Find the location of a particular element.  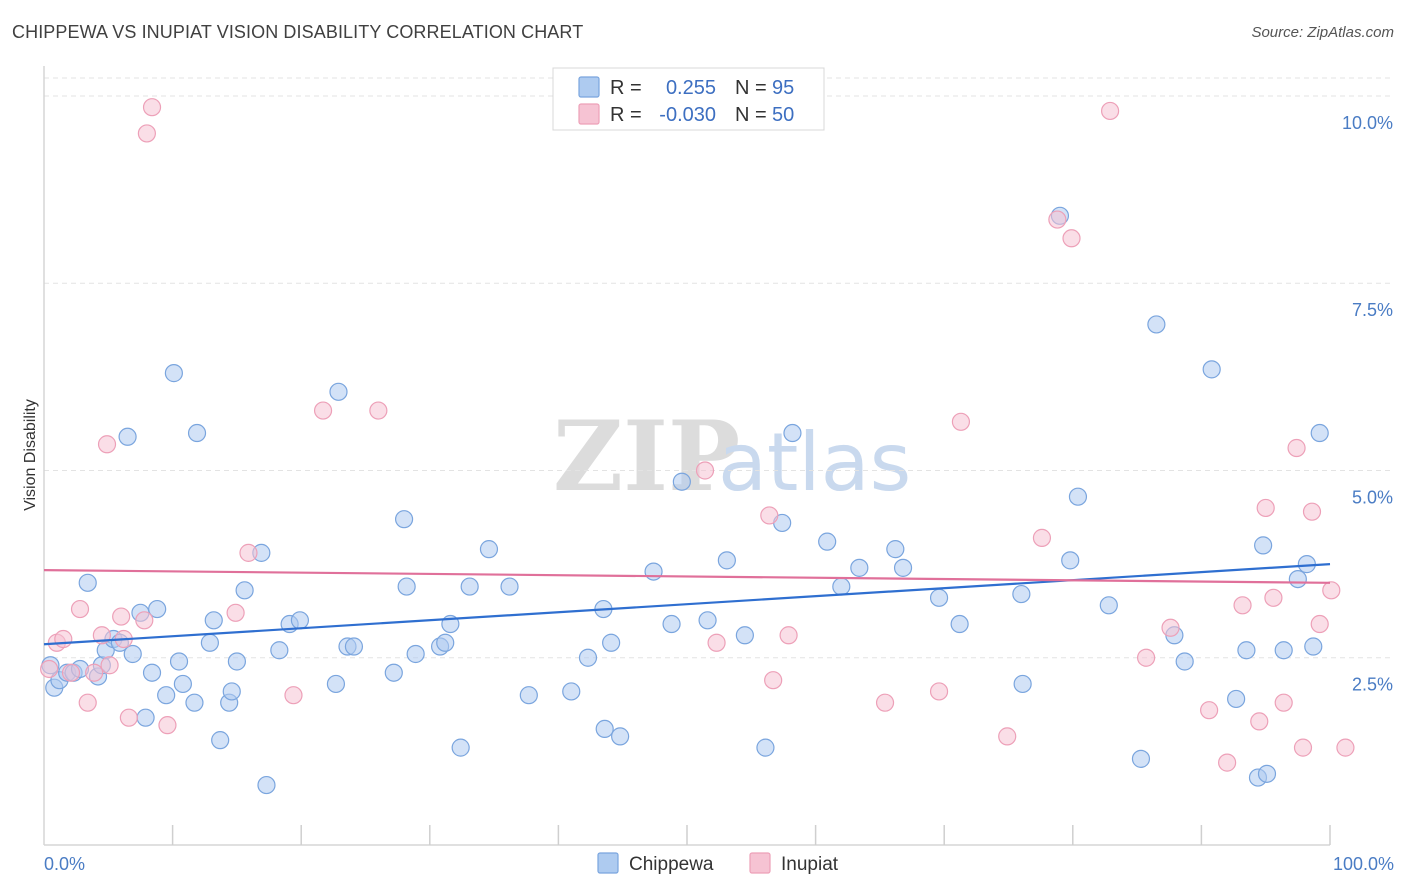

legend-n-value-inupiat: 50 is located at coordinates (783, 115).